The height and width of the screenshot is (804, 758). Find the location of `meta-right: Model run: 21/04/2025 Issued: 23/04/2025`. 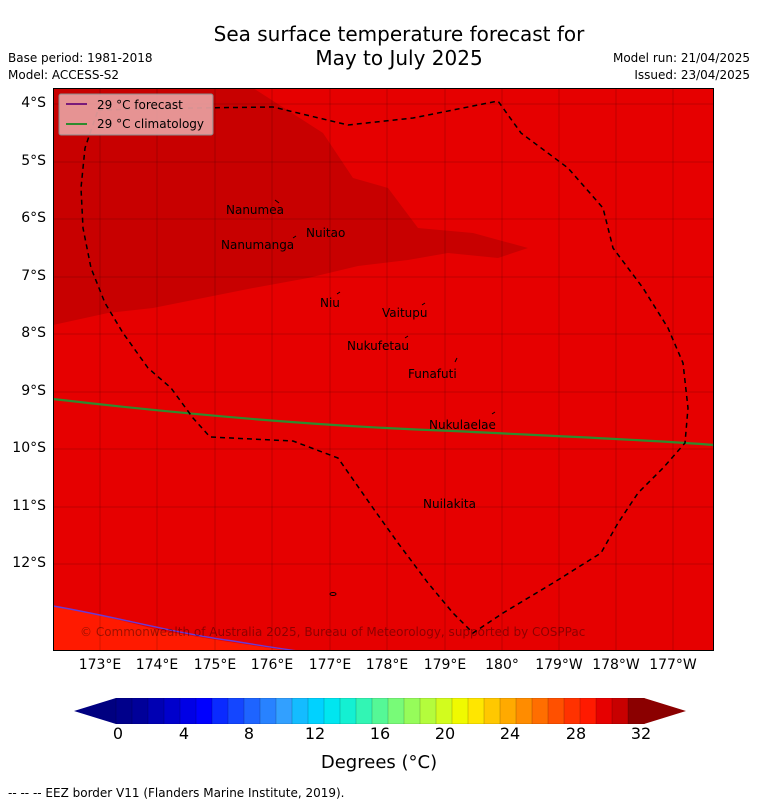

meta-right: Model run: 21/04/2025 Issued: 23/04/2025 is located at coordinates (681, 67).